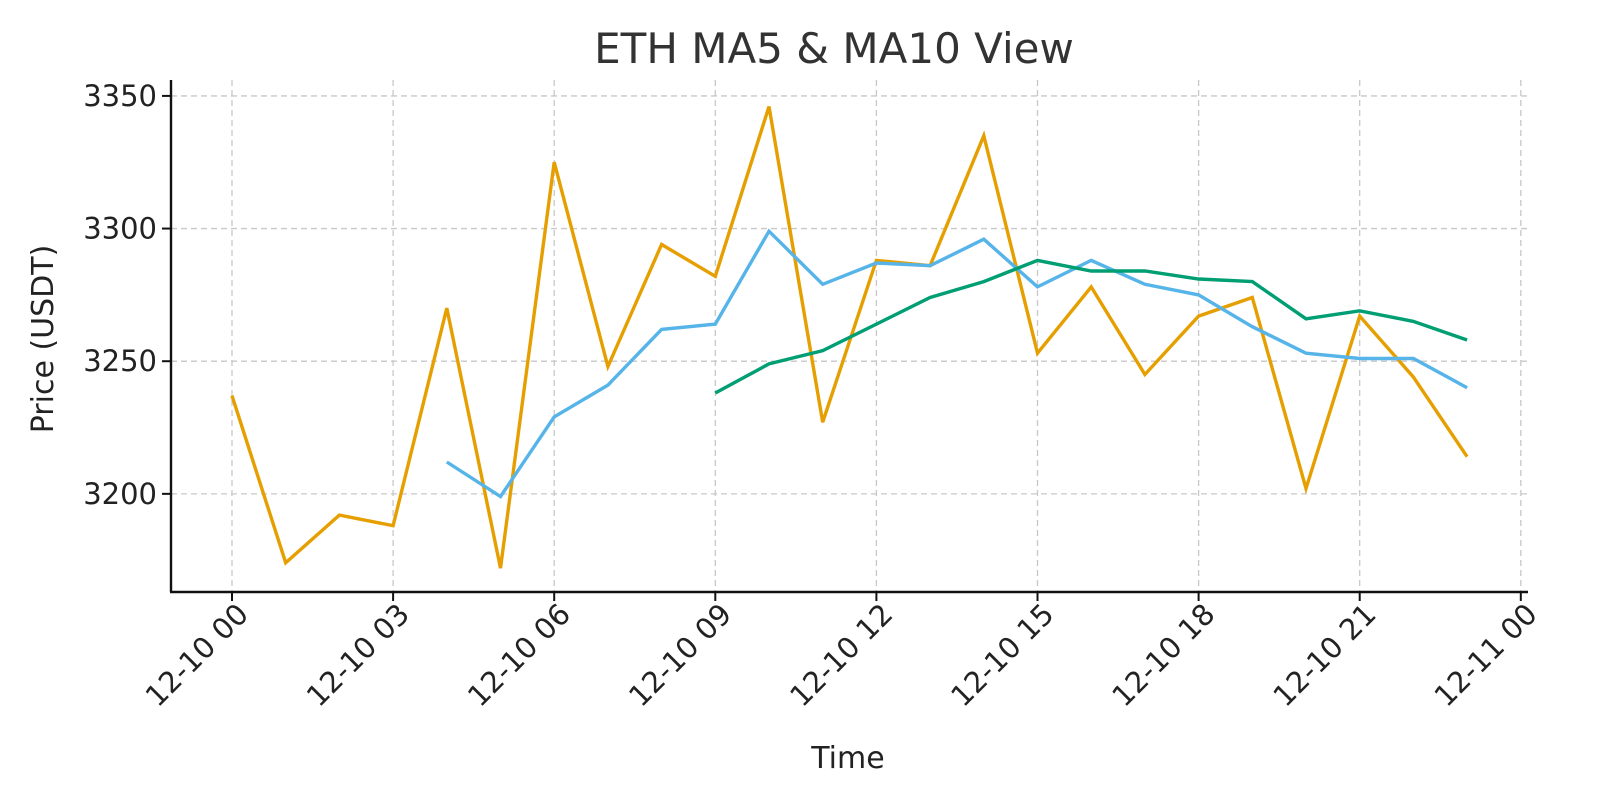 The image size is (1600, 800). I want to click on x-tick-label: 12-10 12, so click(841, 655).